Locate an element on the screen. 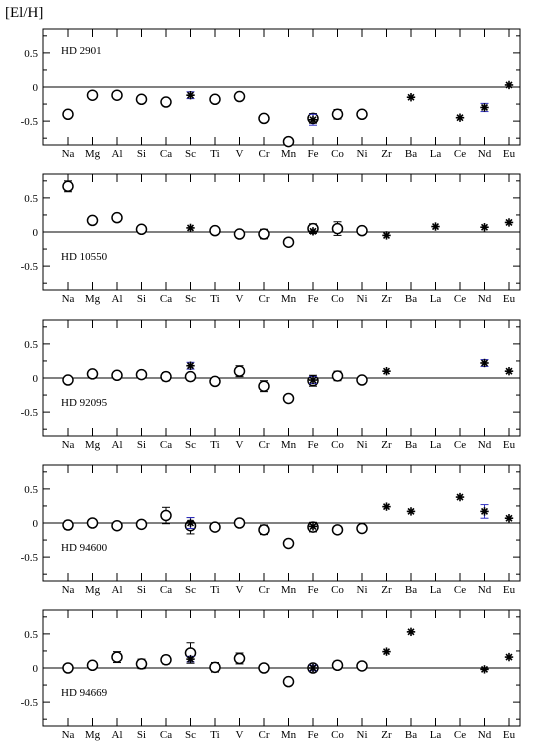 This screenshot has height=744, width=535. star-name-label: HD 92095 is located at coordinates (84, 403).